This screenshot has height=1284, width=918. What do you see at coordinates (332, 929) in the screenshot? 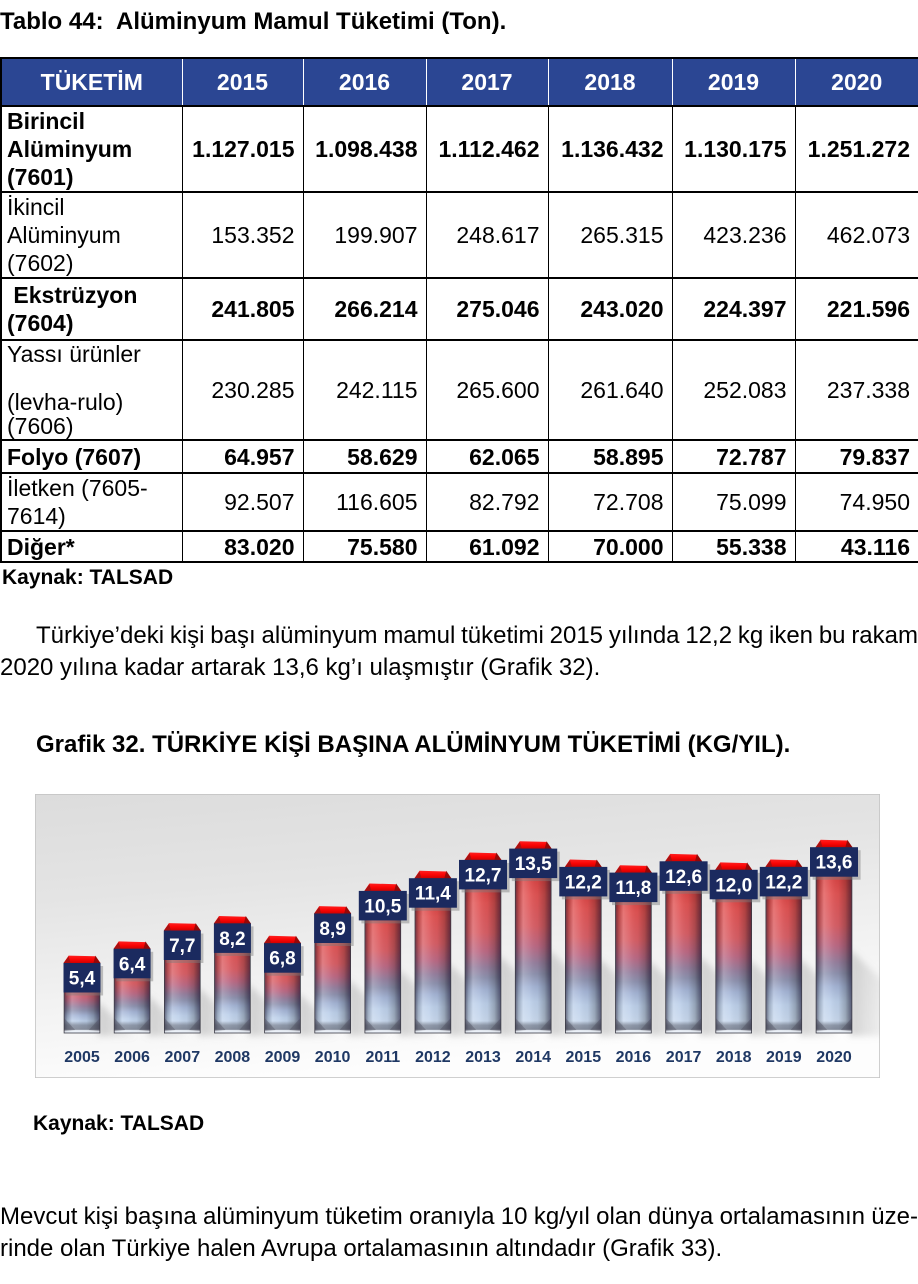
I see `svg-text: 8,9` at bounding box center [332, 929].